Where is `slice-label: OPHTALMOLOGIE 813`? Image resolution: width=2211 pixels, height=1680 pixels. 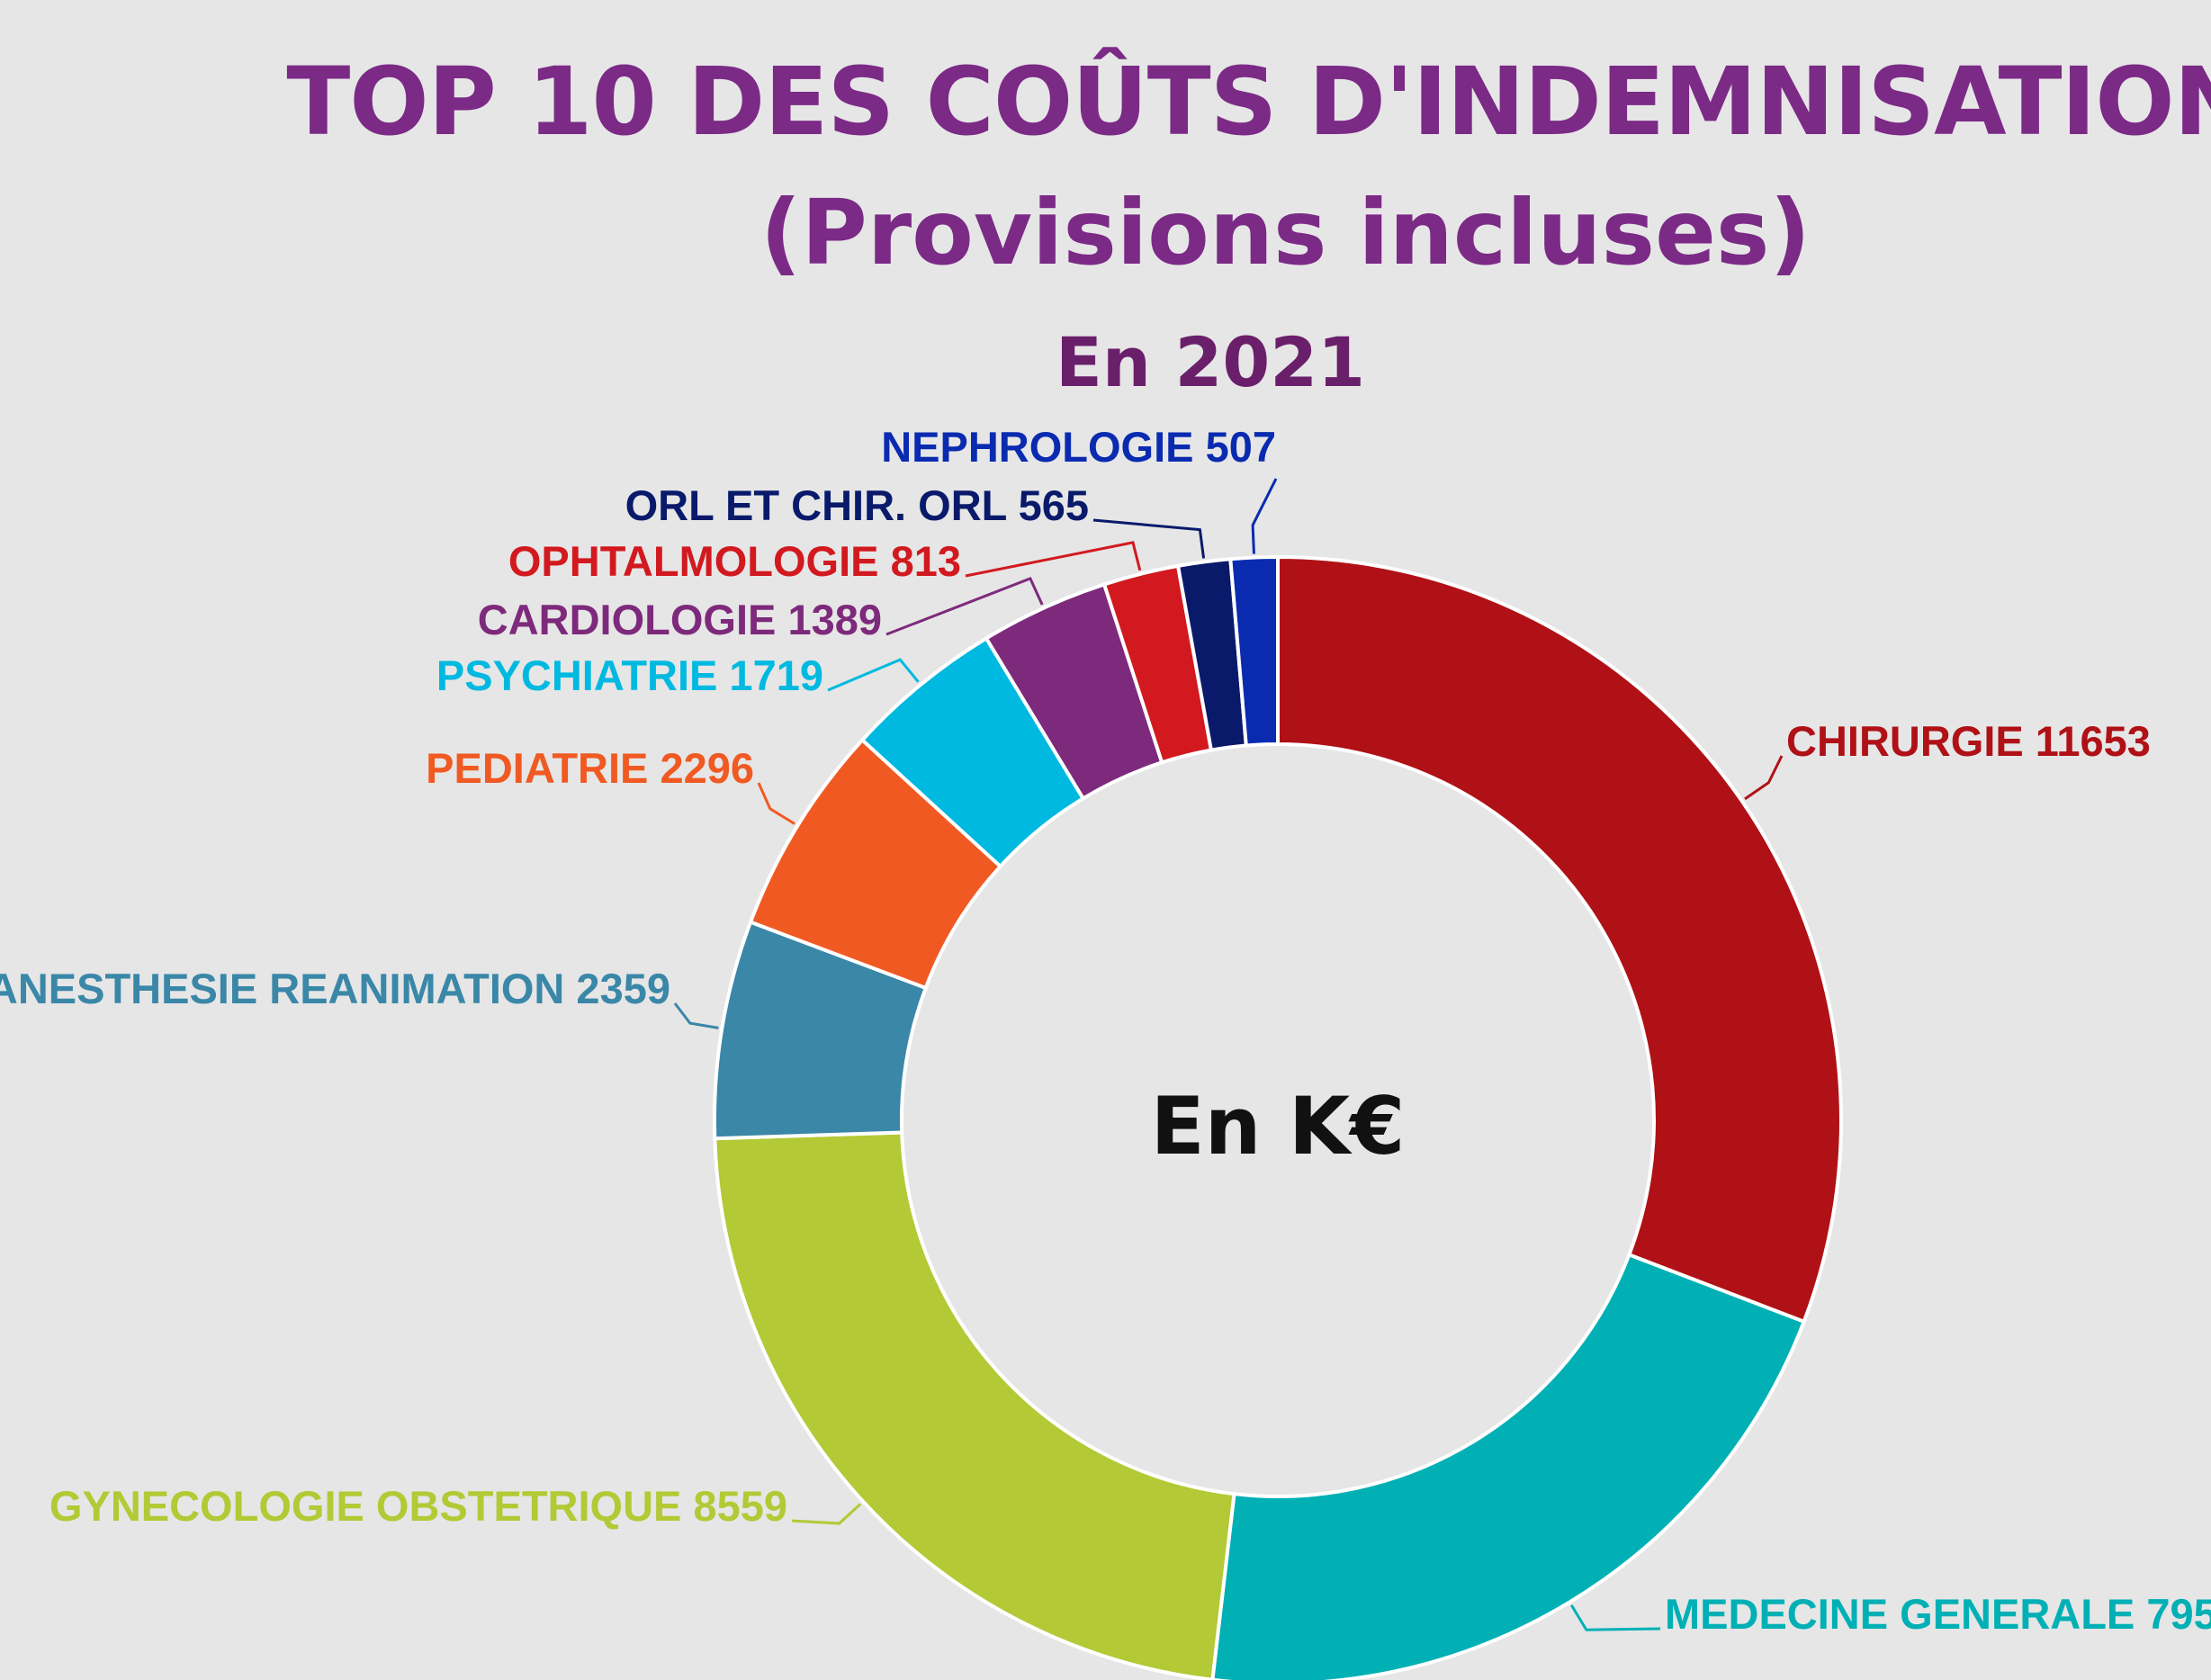
slice-label: OPHTALMOLOGIE 813 is located at coordinates (734, 561).